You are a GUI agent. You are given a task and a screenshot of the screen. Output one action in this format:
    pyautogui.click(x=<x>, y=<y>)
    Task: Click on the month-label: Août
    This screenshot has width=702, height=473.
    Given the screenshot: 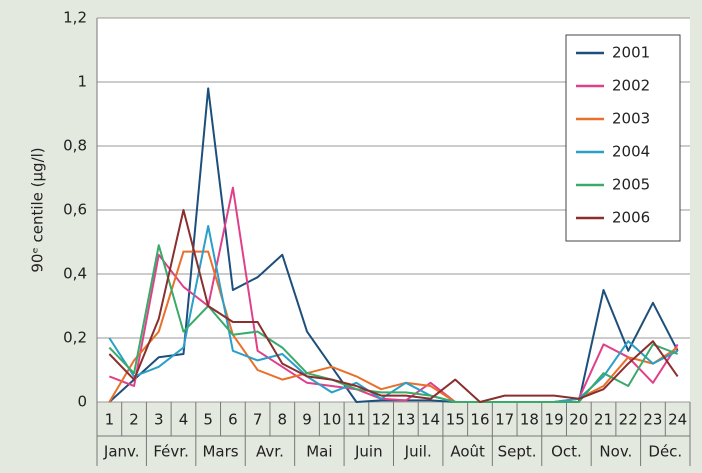 What is the action you would take?
    pyautogui.click(x=467, y=452)
    